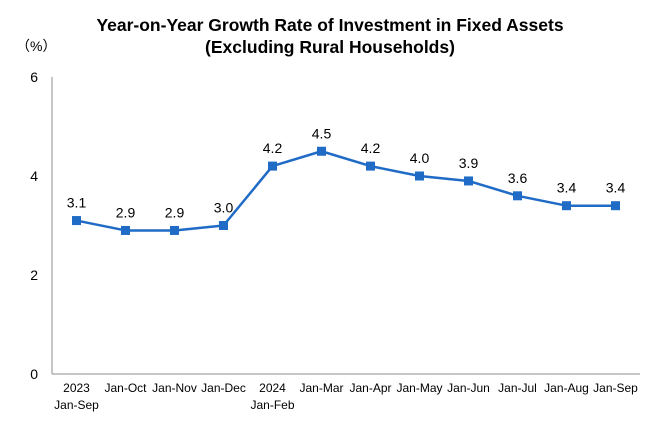 This screenshot has width=660, height=440. Describe the element at coordinates (76, 388) in the screenshot. I see `x-tick-label: 2023` at that location.